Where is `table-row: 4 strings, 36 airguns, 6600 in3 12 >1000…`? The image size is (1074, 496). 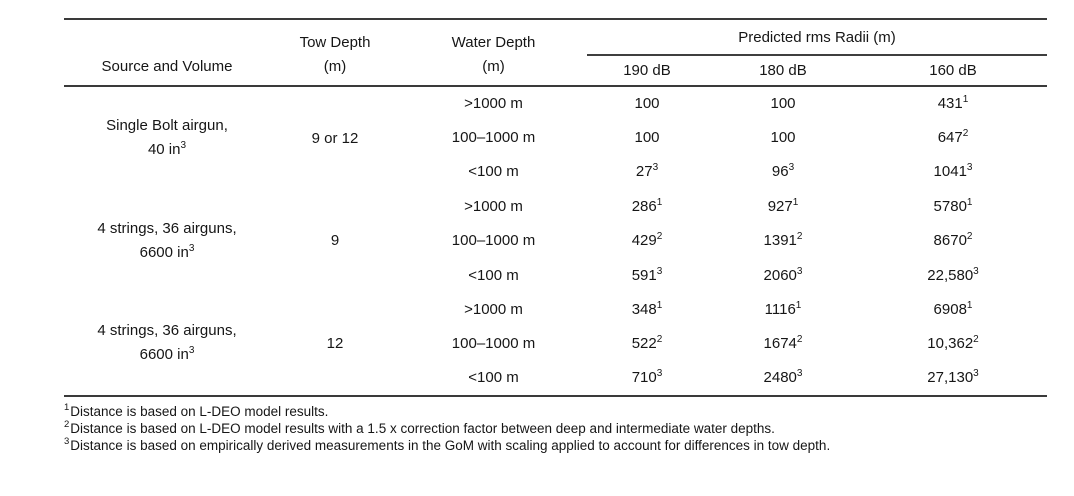
table-row: 4 strings, 36 airguns, 6600 in3 12 >1000… is located at coordinates (555, 328).